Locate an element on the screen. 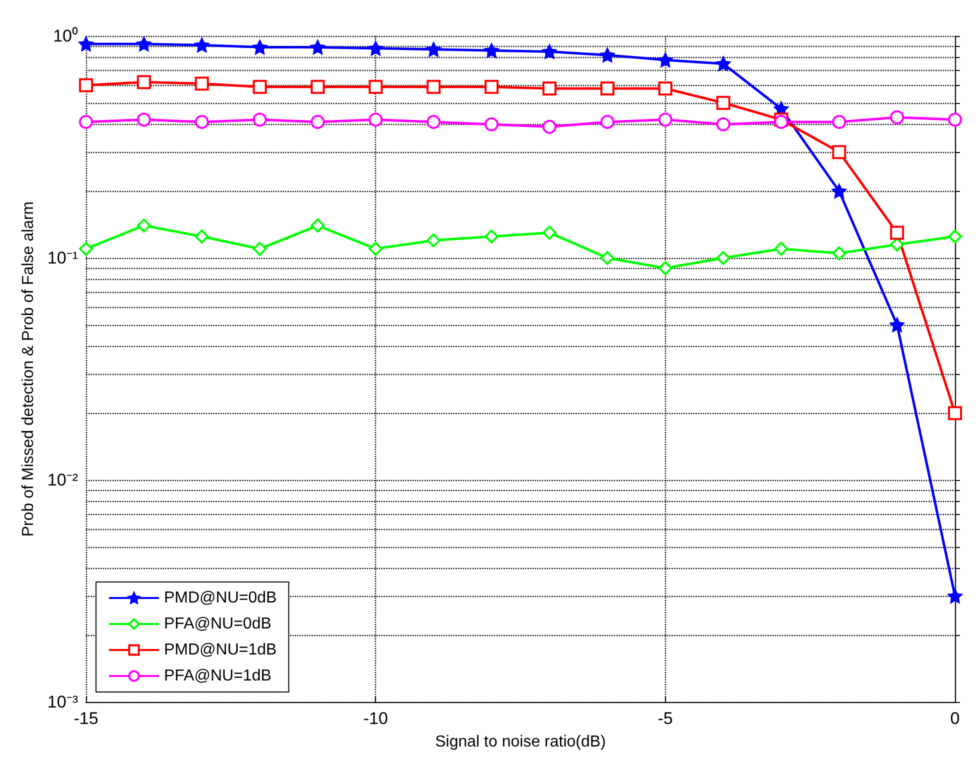 The height and width of the screenshot is (783, 976). y-tick-label: 10⁰ is located at coordinates (65, 36).